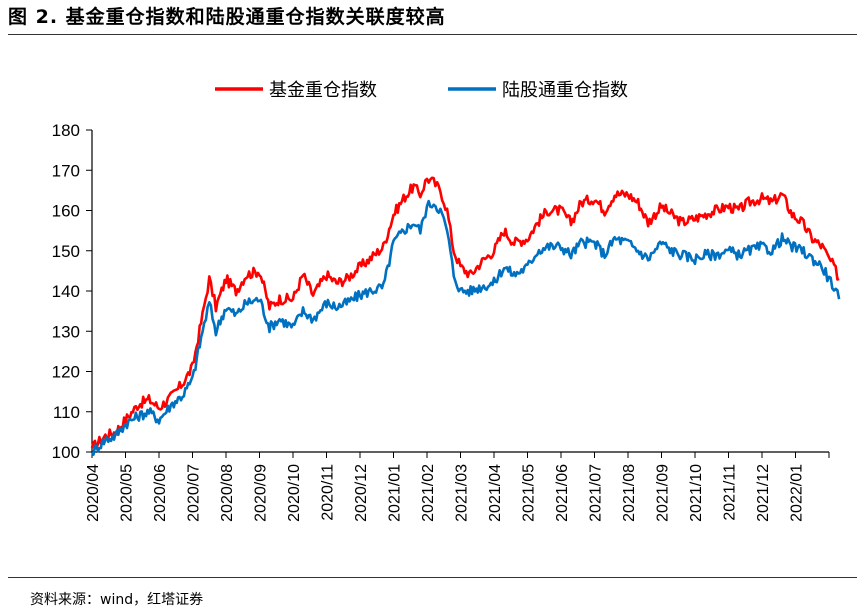 This screenshot has width=865, height=615. I want to click on figure-title: 图 2. 基金重仓指数和陆股通重仓指数关联度较高, so click(227, 17).